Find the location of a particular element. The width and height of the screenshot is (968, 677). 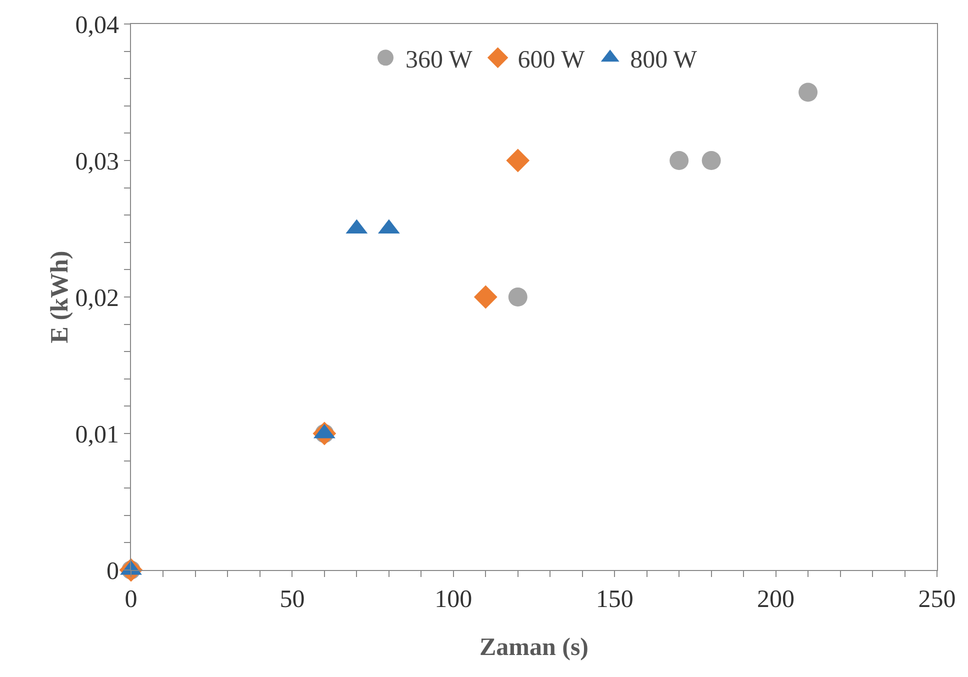

y-tick-label: 0 is located at coordinates (112, 571).